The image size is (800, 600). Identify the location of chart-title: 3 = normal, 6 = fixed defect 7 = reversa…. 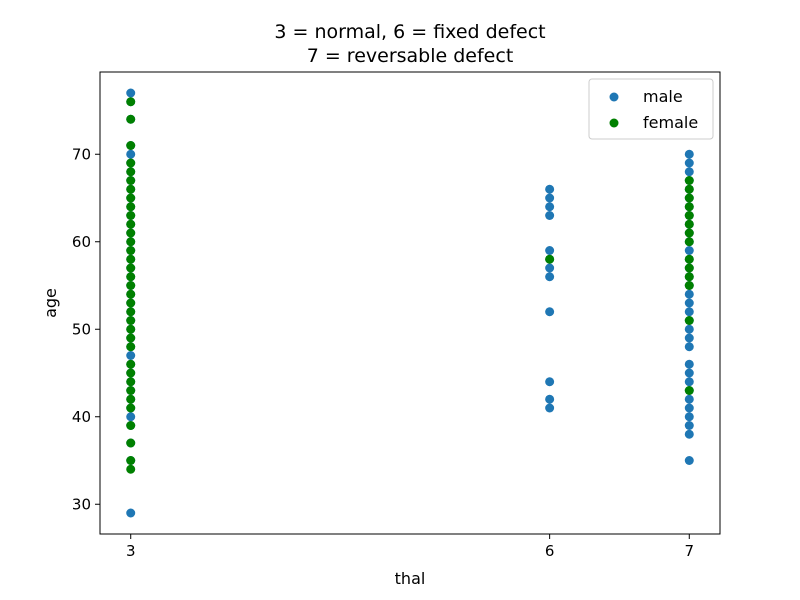
(409, 44).